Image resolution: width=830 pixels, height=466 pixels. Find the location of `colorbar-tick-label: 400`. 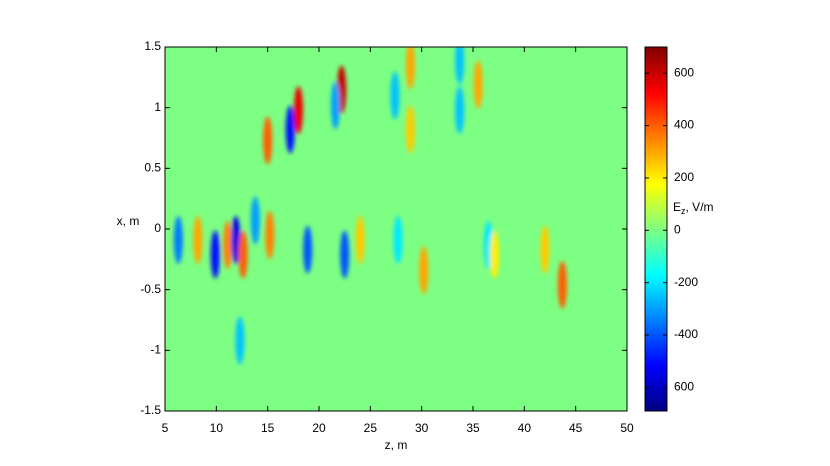

colorbar-tick-label: 400 is located at coordinates (684, 125).